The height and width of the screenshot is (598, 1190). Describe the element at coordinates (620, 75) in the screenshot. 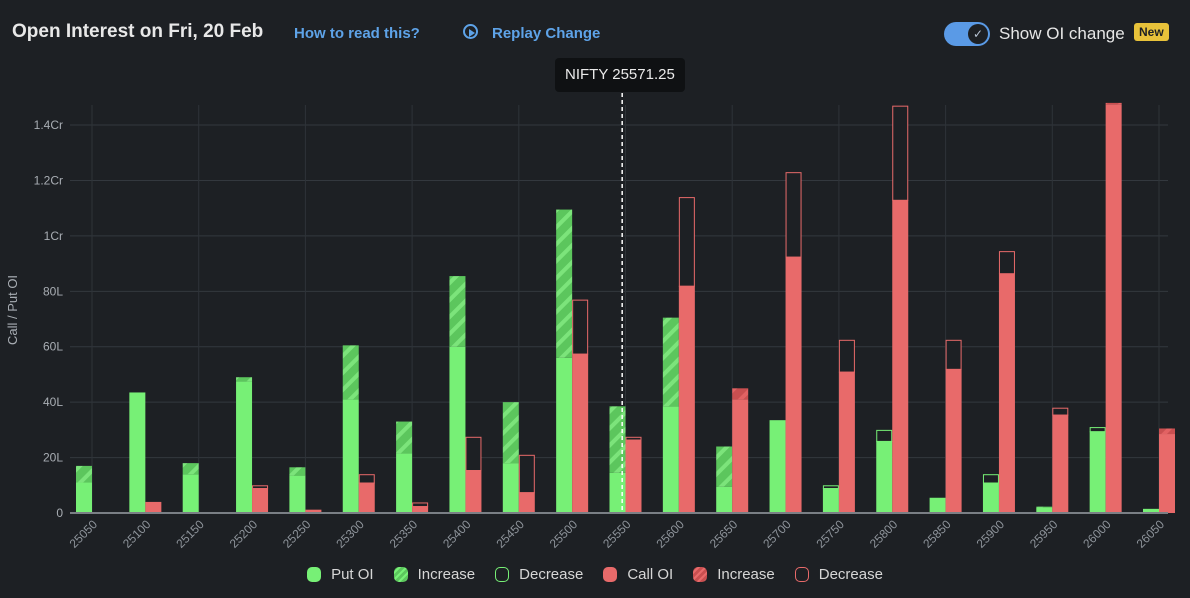

I see `spot-price-tooltip: NIFTY 25571.25` at that location.